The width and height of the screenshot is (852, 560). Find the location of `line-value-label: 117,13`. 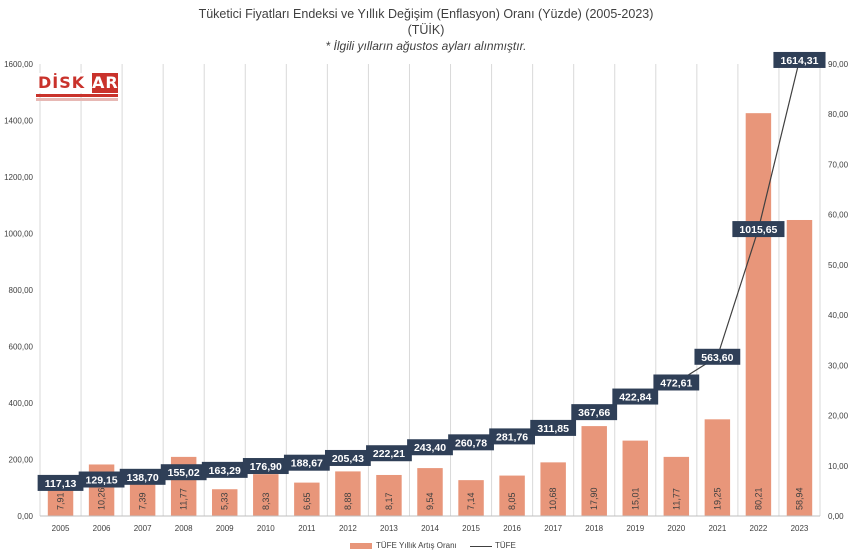

line-value-label: 117,13 is located at coordinates (61, 484).